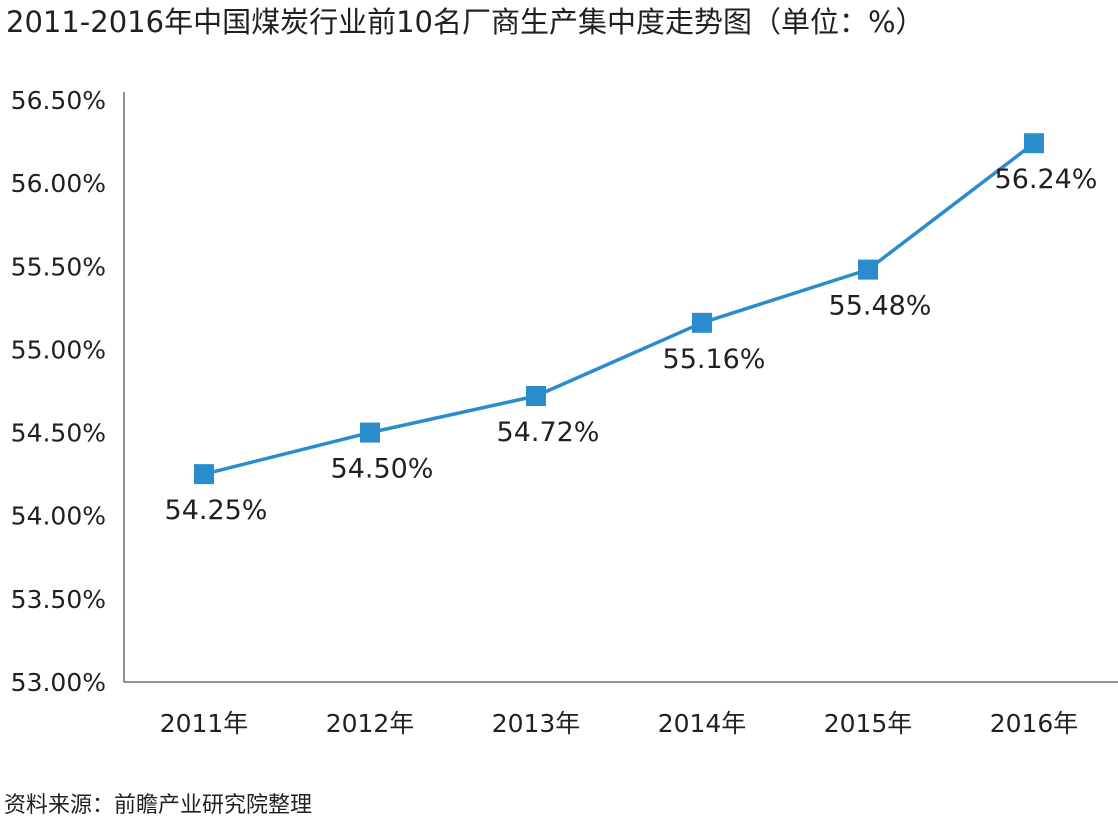 This screenshot has width=1118, height=825. Describe the element at coordinates (58, 433) in the screenshot. I see `y-tick-label: 54.50%` at that location.